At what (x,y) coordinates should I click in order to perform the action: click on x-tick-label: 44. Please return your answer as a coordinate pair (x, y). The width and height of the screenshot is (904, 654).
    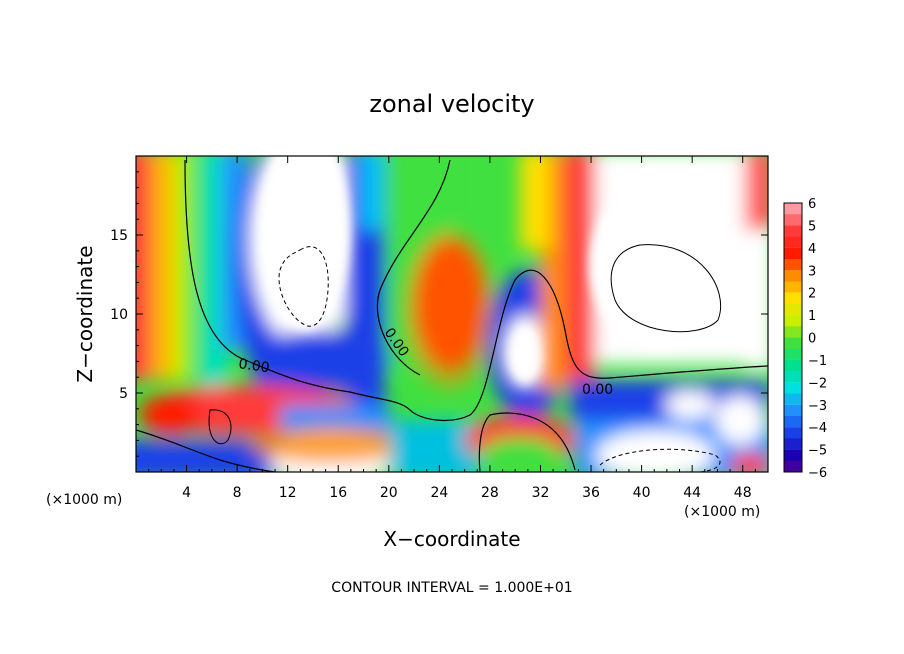
    Looking at the image, I should click on (692, 493).